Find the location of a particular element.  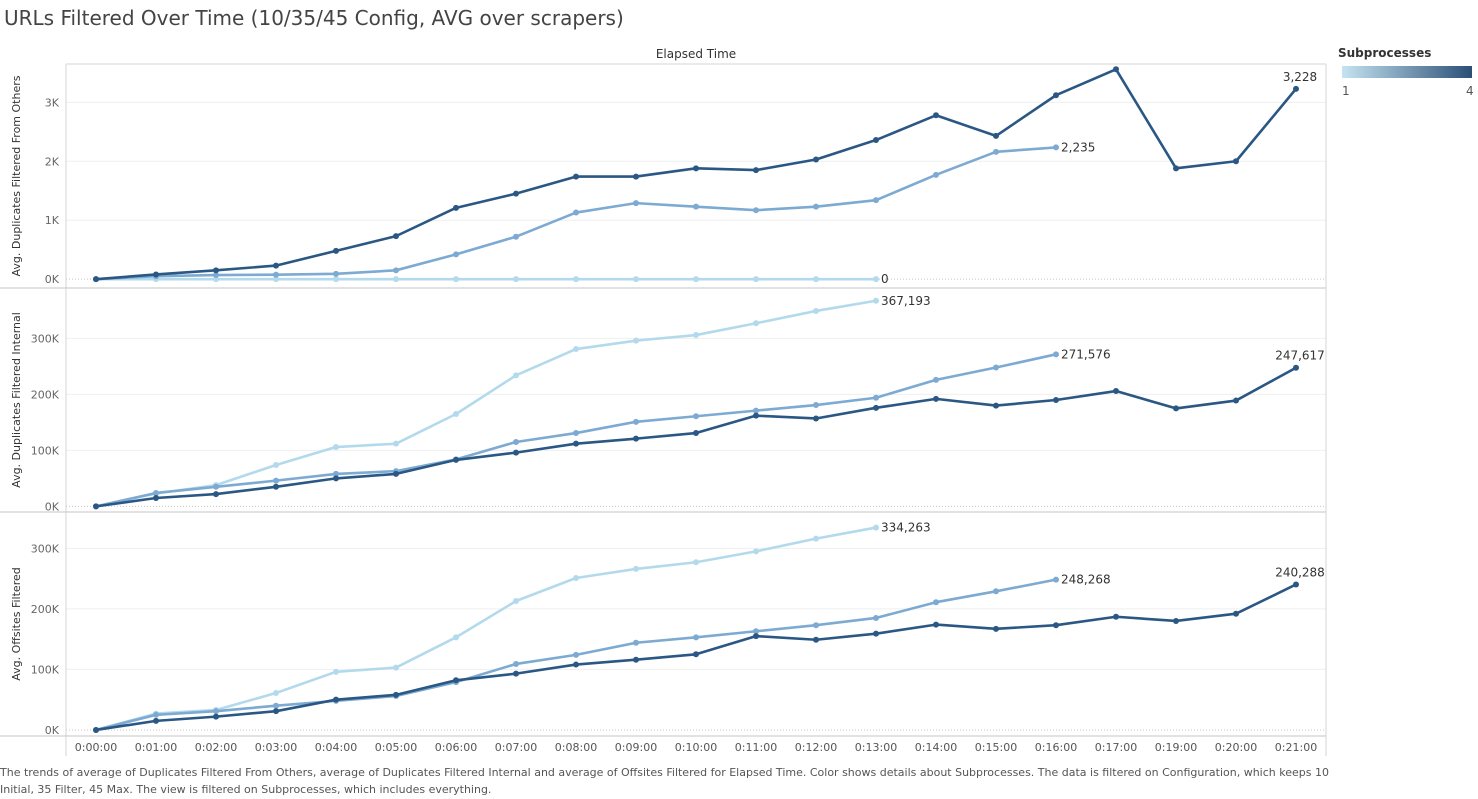

x-tick-label: 0:03:00 is located at coordinates (276, 747).